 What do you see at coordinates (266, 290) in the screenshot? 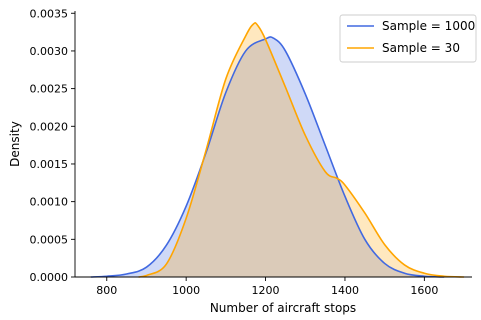
I see `x-tick-label: 1200` at bounding box center [266, 290].